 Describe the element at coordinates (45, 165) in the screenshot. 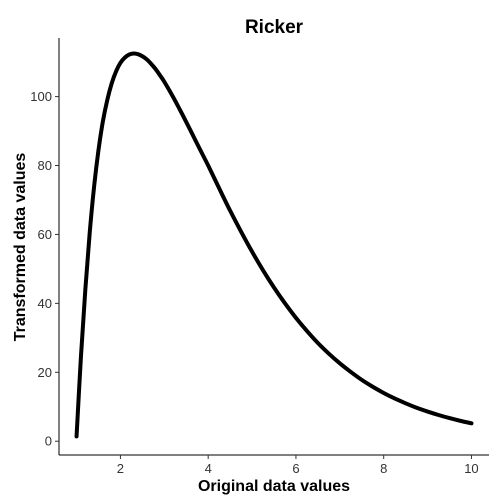

I see `y-tick-label: 80` at that location.